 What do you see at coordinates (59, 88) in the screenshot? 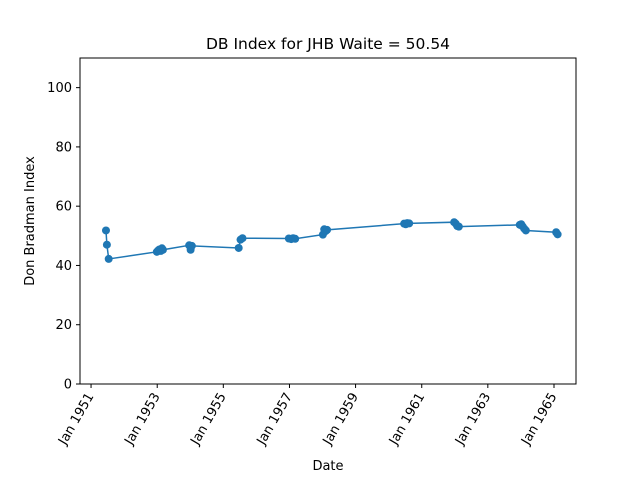
I see `y-tick-label: 100` at bounding box center [59, 88].